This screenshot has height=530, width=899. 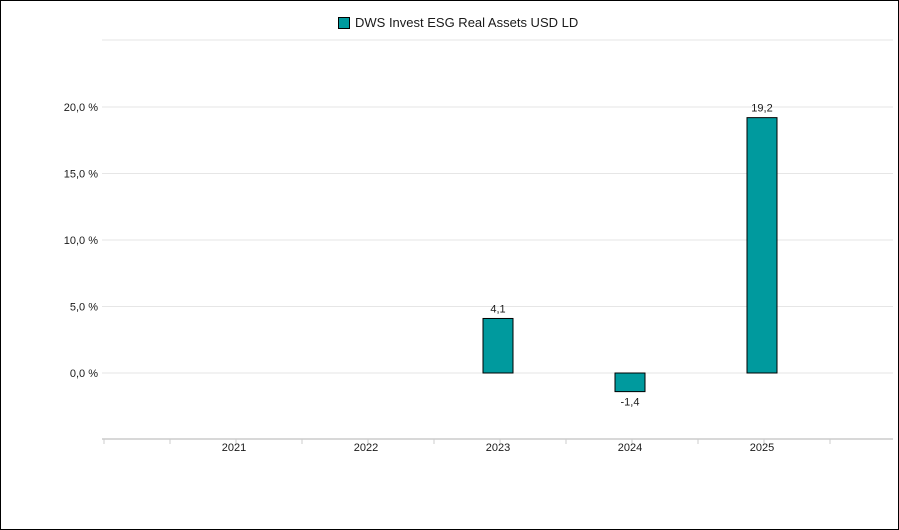 What do you see at coordinates (630, 403) in the screenshot?
I see `data-label: -1,4` at bounding box center [630, 403].